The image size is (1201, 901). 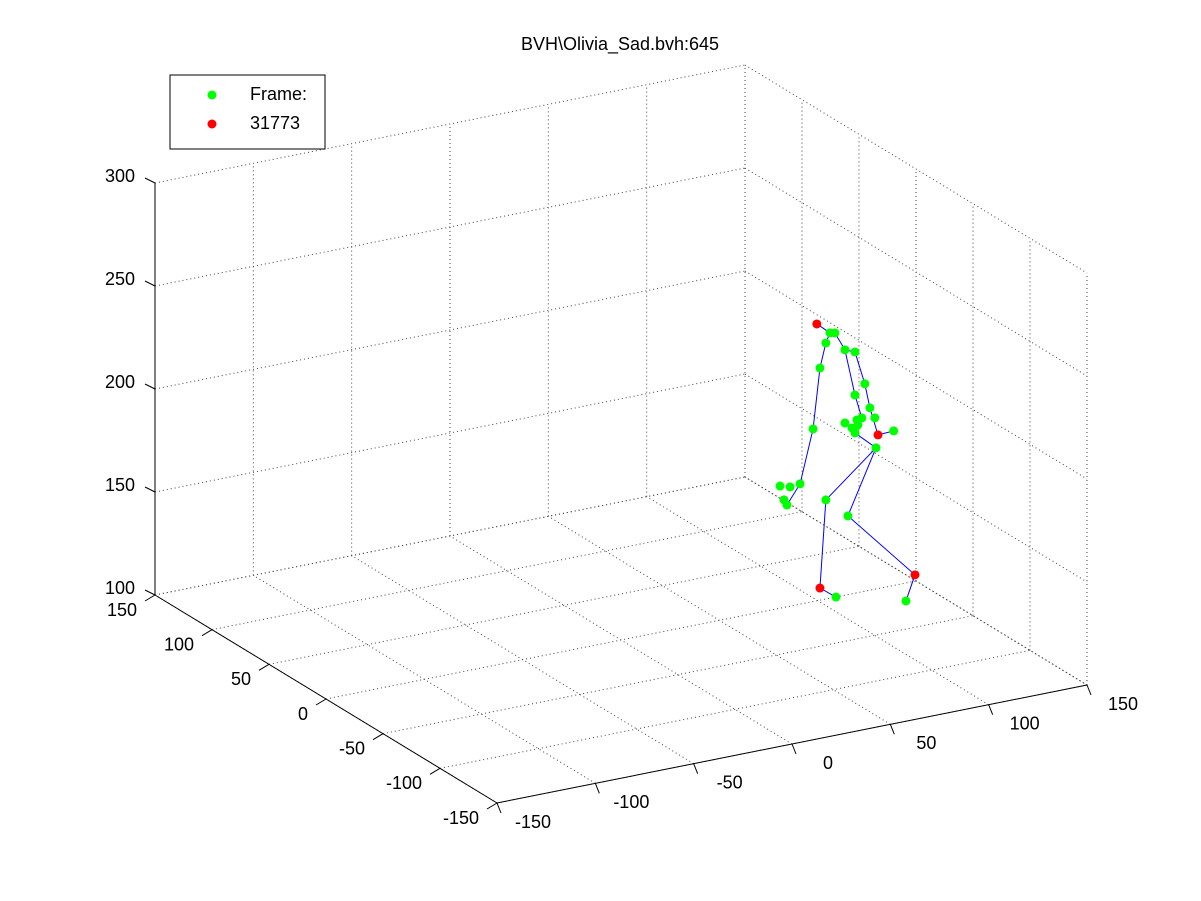 What do you see at coordinates (828, 763) in the screenshot?
I see `x-tick-label: 0` at bounding box center [828, 763].